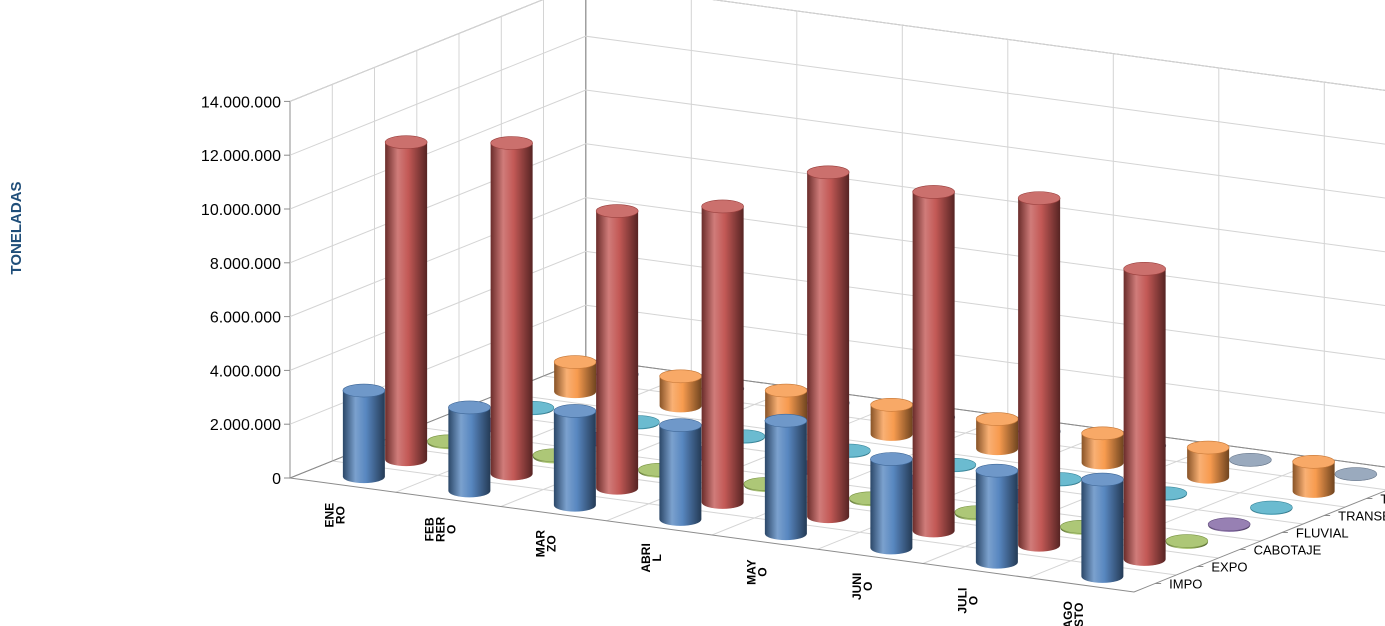 The image size is (1385, 626). What do you see at coordinates (551, 543) in the screenshot?
I see `category-label-line: ZO` at bounding box center [551, 543].